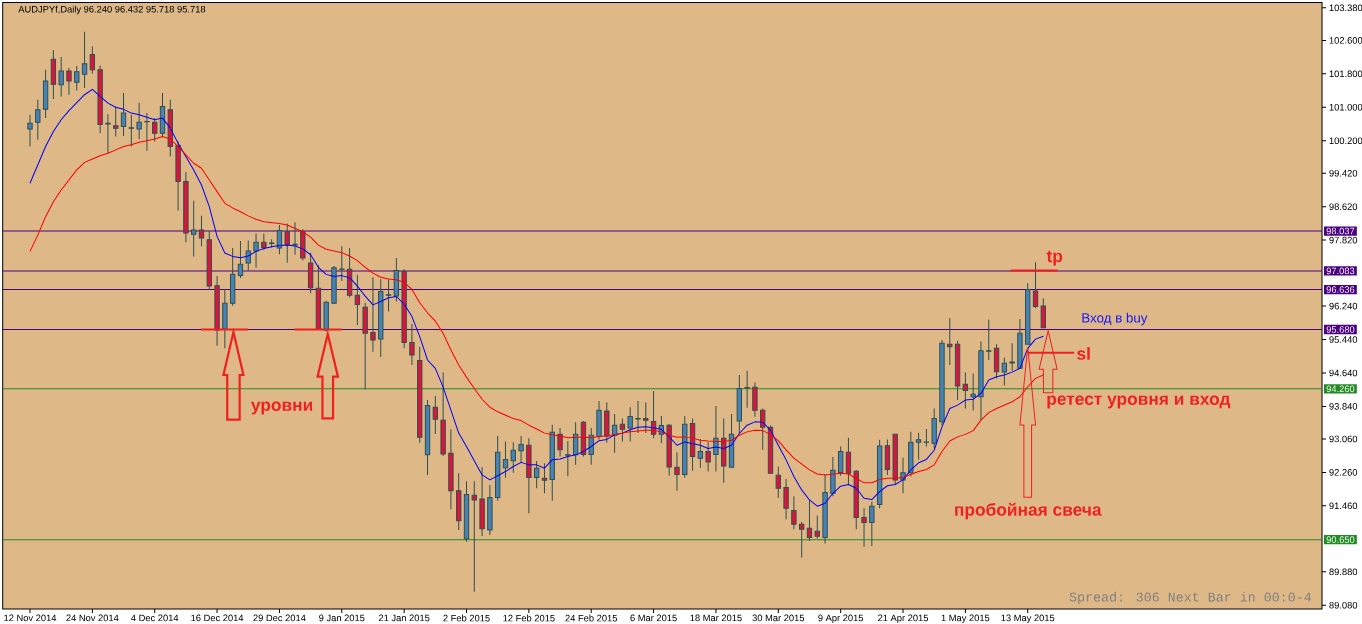 Image resolution: width=1362 pixels, height=624 pixels. I want to click on y-tick-label: 91.460, so click(1343, 506).